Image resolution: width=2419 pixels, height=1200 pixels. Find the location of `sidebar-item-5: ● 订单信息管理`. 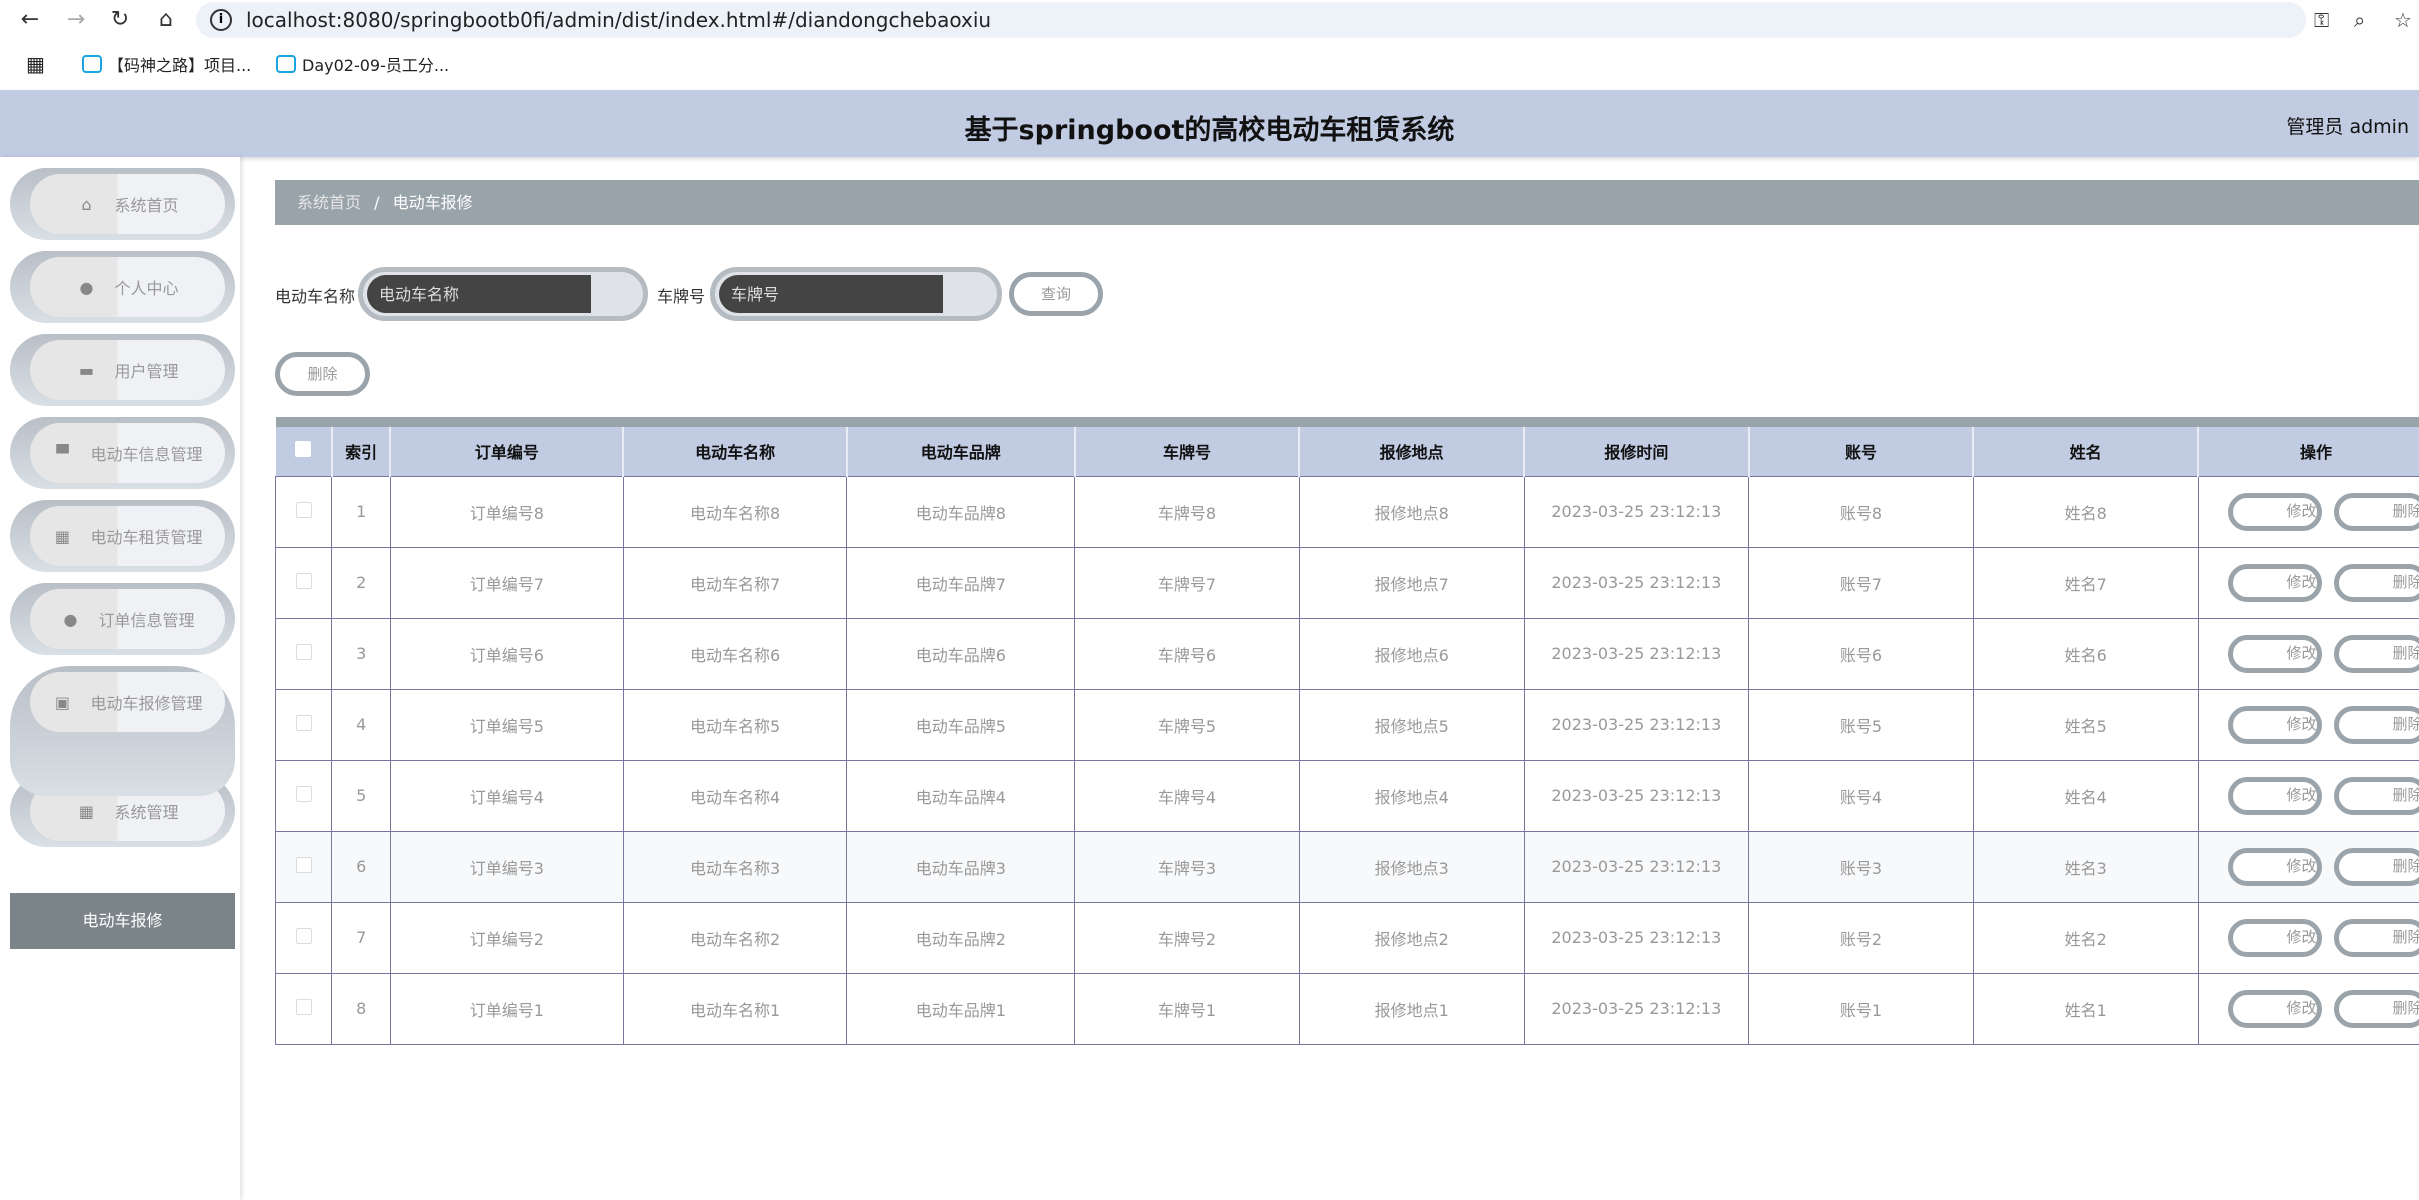

sidebar-item-5: ● 订单信息管理 is located at coordinates (122, 619).